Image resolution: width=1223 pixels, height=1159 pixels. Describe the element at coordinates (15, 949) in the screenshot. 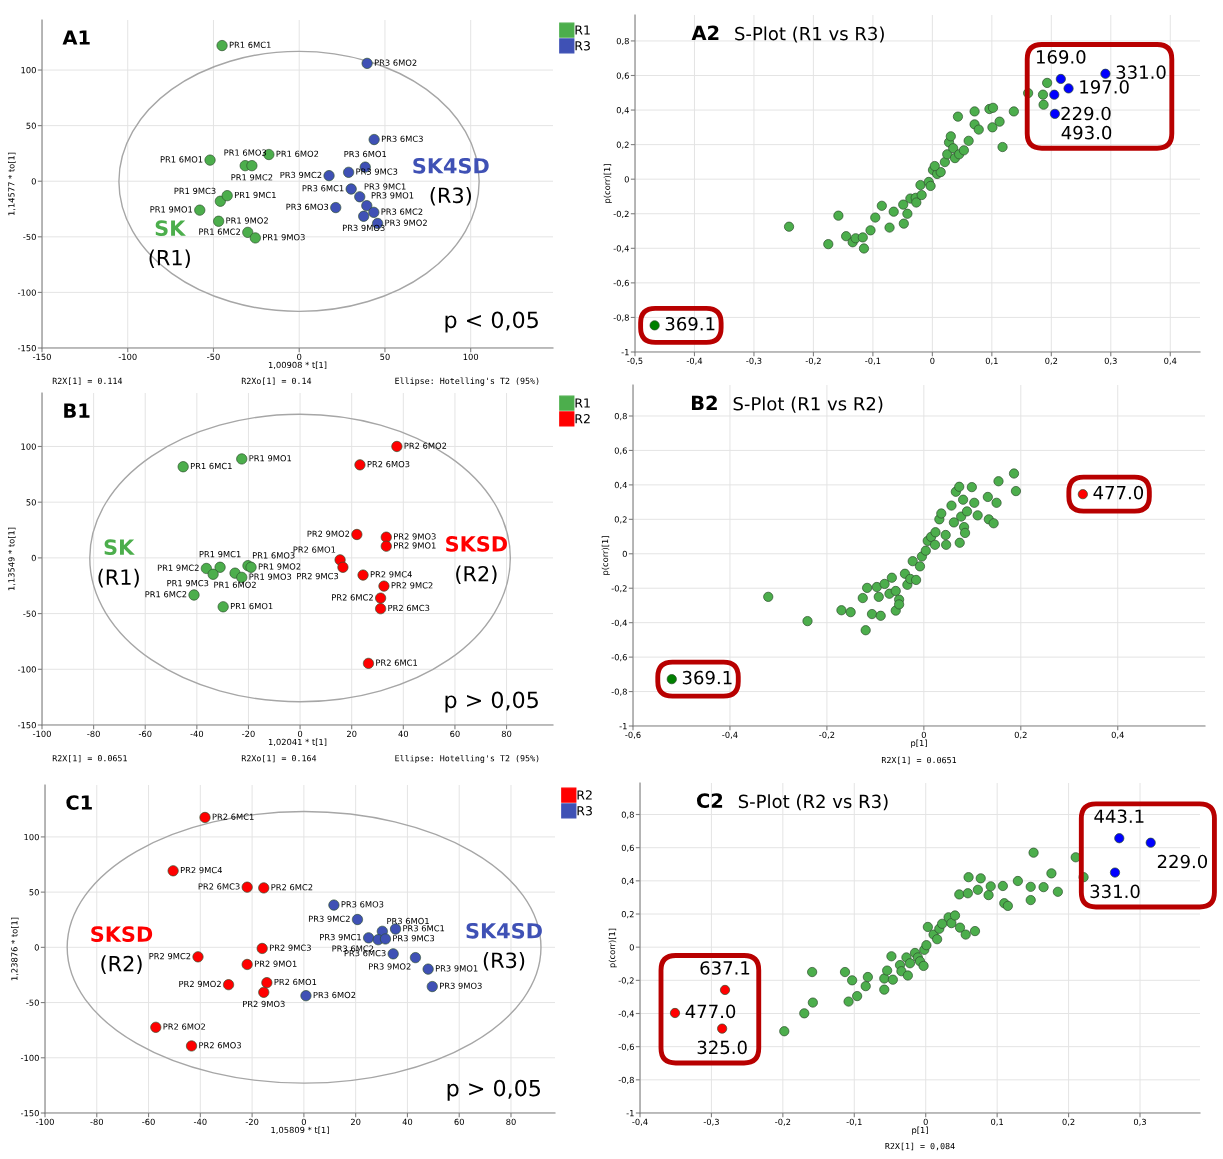

I see `y-axis-title: 1,23876 * to[1]` at that location.